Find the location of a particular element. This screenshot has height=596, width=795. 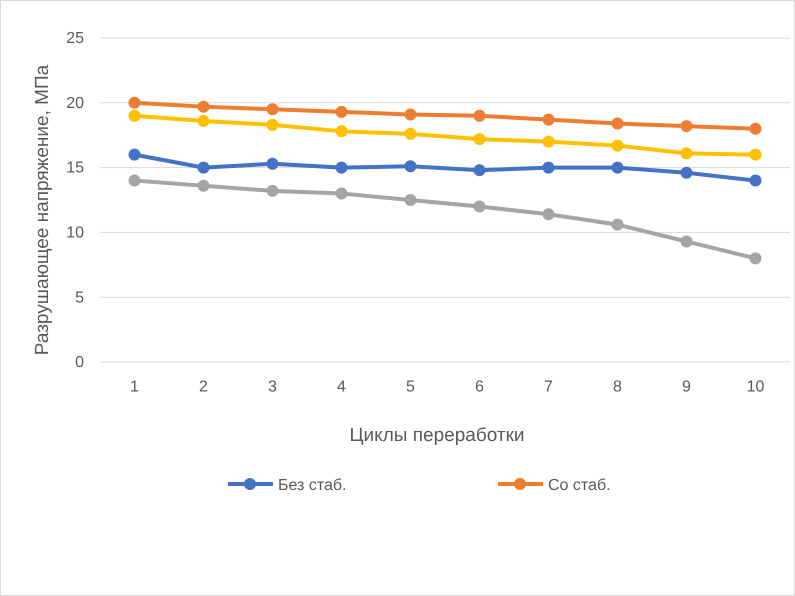

x-tick-label: 3 is located at coordinates (273, 387).